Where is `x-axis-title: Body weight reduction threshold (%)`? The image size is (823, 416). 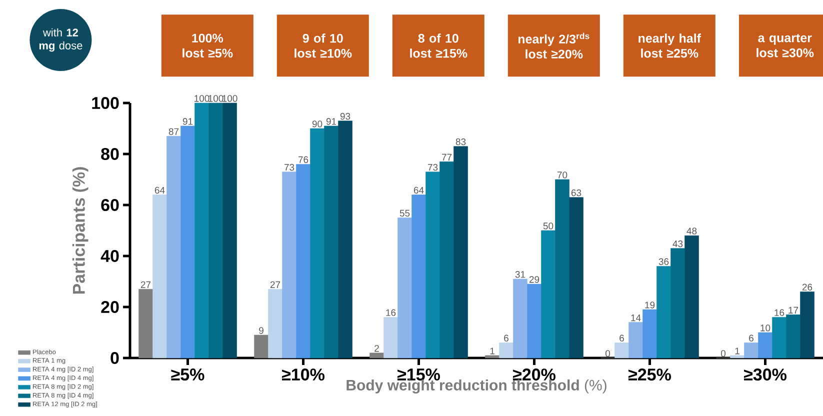
x-axis-title: Body weight reduction threshold (%) is located at coordinates (476, 386).